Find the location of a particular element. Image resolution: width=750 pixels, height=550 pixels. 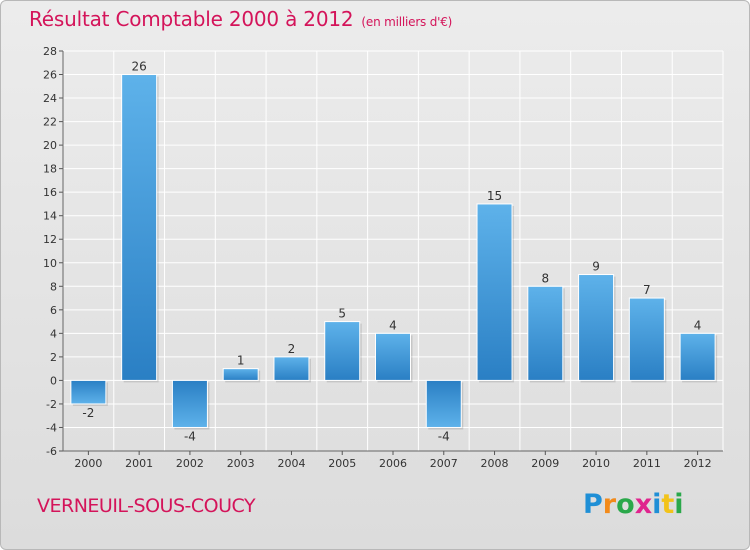

y-tick-label: 26 is located at coordinates (50, 75).